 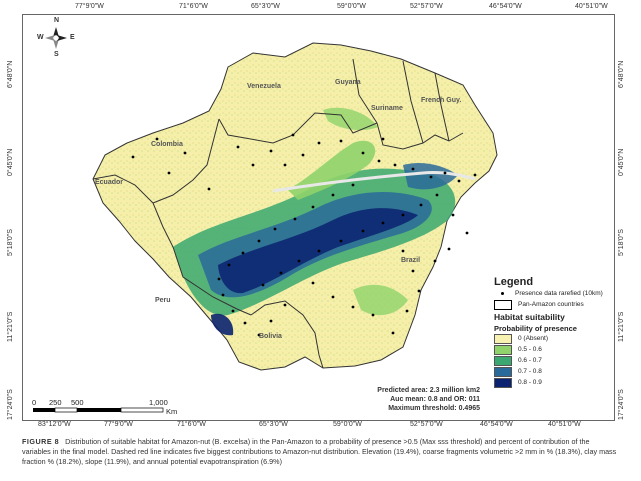 What do you see at coordinates (441, 100) in the screenshot?
I see `country-label: French Guy.` at bounding box center [441, 100].